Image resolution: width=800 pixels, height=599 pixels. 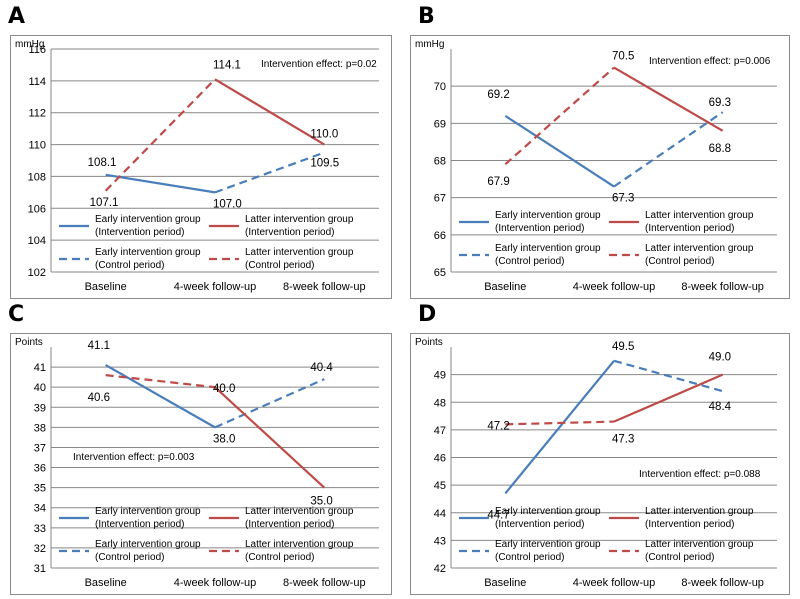 What do you see at coordinates (227, 204) in the screenshot?
I see `data-label: 107.0` at bounding box center [227, 204].